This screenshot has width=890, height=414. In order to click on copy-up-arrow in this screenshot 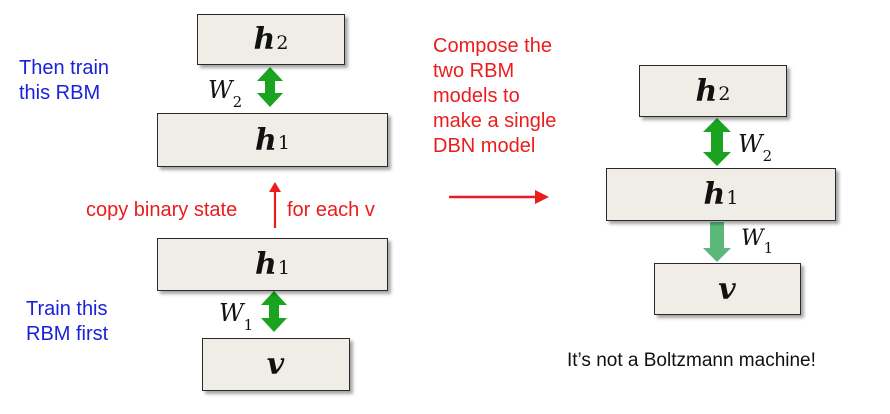, I will do `click(275, 205)`.